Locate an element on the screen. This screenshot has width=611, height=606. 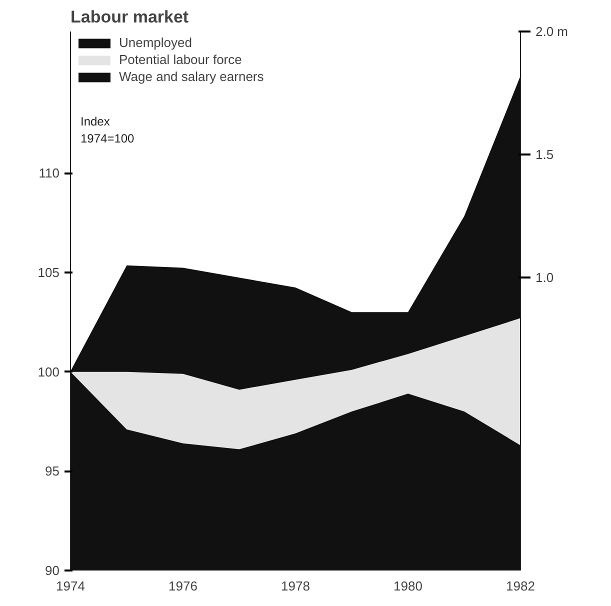
x-tick-label: 1976 is located at coordinates (183, 586).